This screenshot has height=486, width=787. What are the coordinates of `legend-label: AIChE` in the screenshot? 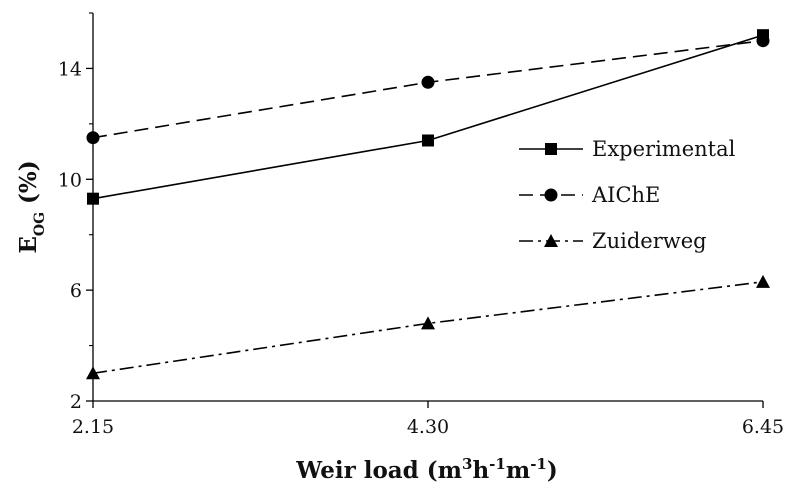 It's located at (625, 195).